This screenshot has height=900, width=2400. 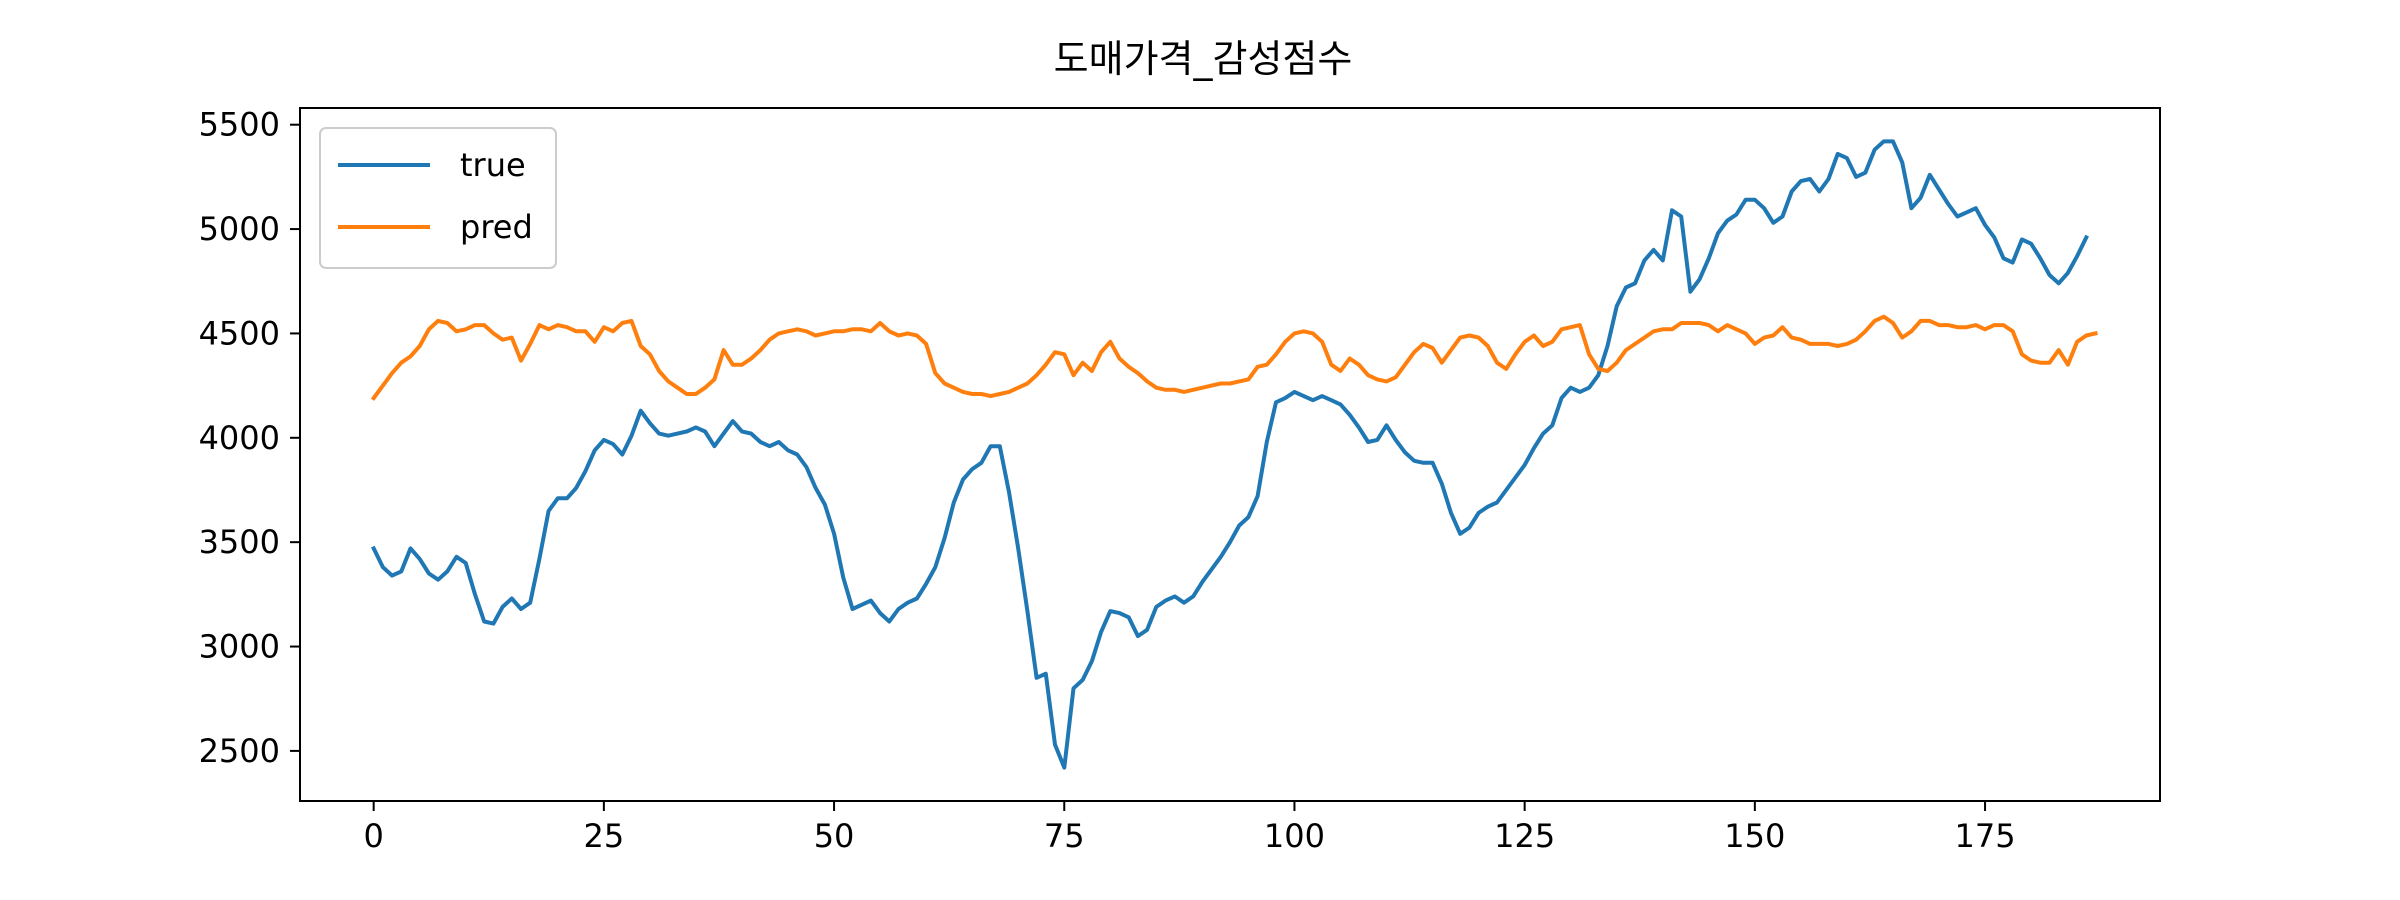 I want to click on chart-title: 도매가격_감성점수, so click(x=1203, y=59).